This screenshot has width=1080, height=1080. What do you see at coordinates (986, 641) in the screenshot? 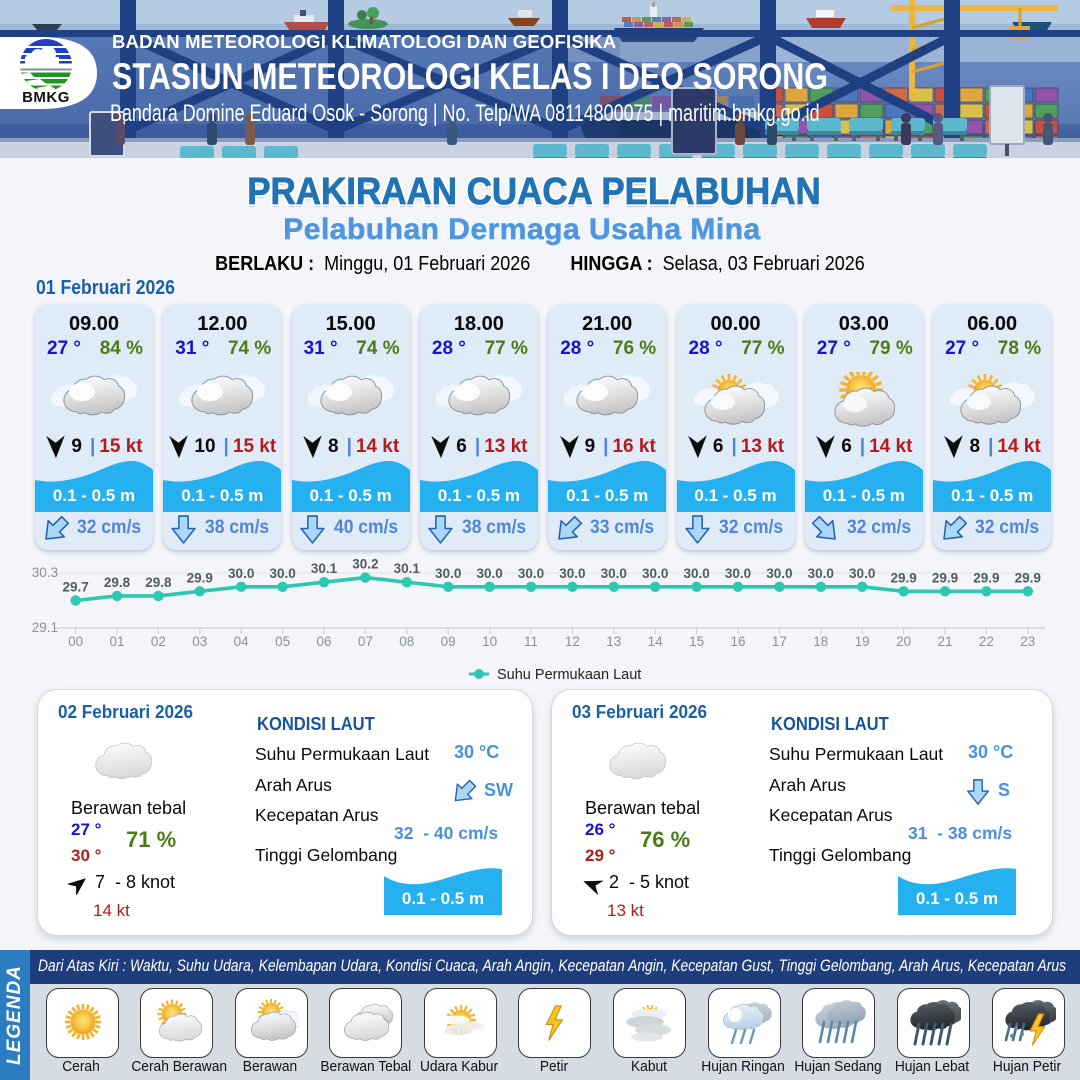
I see `svg-text: 22` at bounding box center [986, 641].